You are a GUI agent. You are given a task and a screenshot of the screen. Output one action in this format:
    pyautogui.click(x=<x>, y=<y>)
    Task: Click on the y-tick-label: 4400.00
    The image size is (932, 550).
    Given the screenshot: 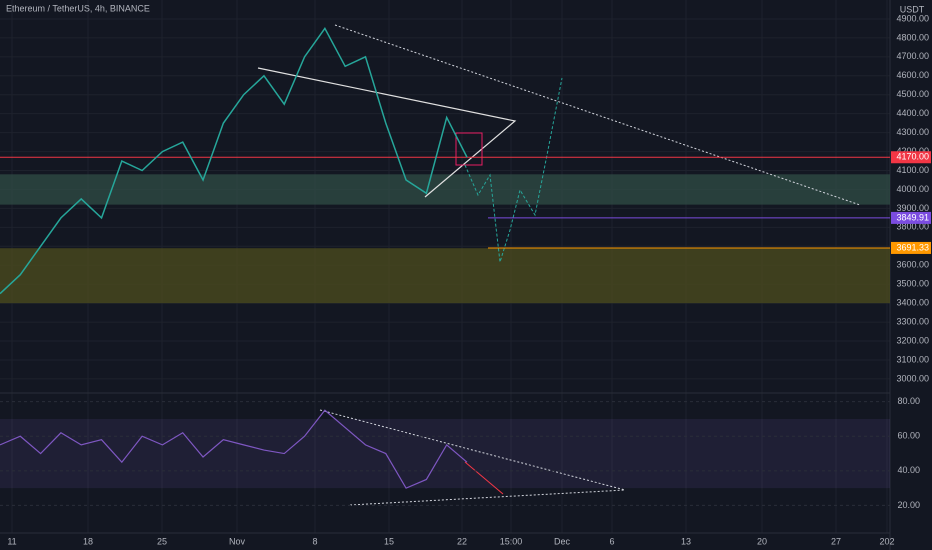 What is the action you would take?
    pyautogui.click(x=912, y=113)
    